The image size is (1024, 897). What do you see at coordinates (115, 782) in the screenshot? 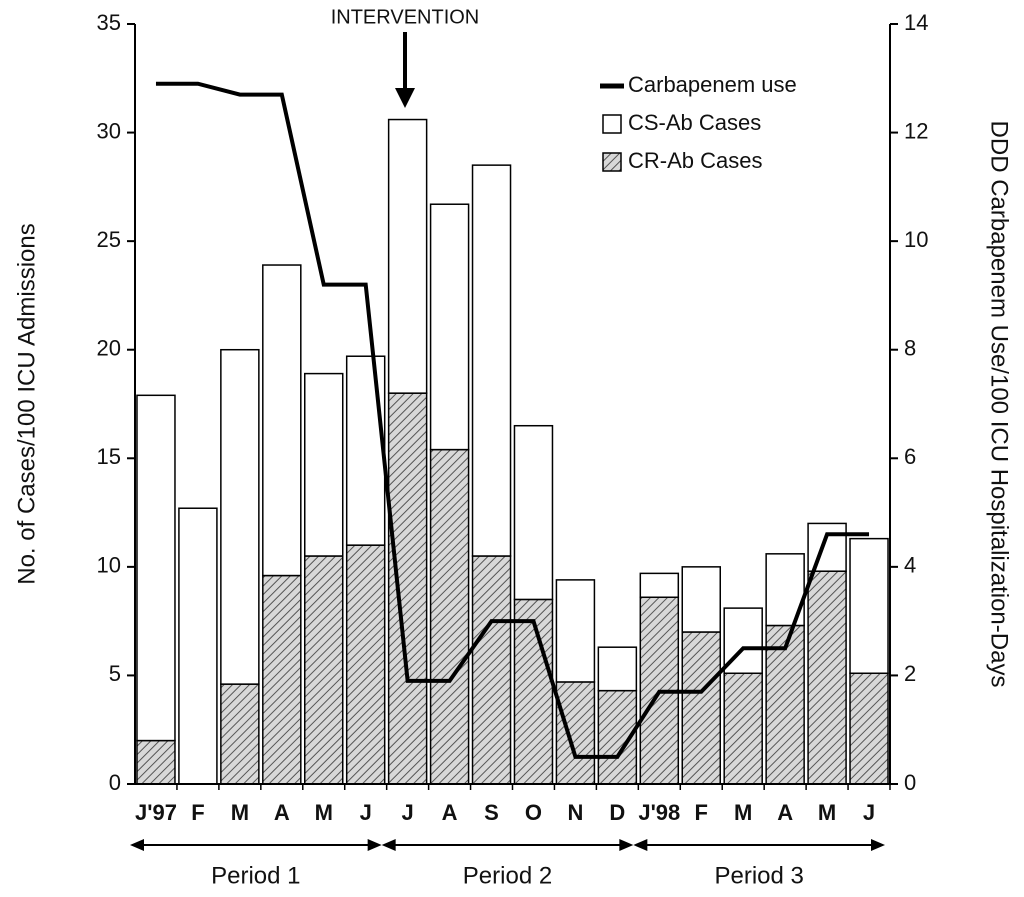
I see `y-tick-label: 0` at bounding box center [115, 782].